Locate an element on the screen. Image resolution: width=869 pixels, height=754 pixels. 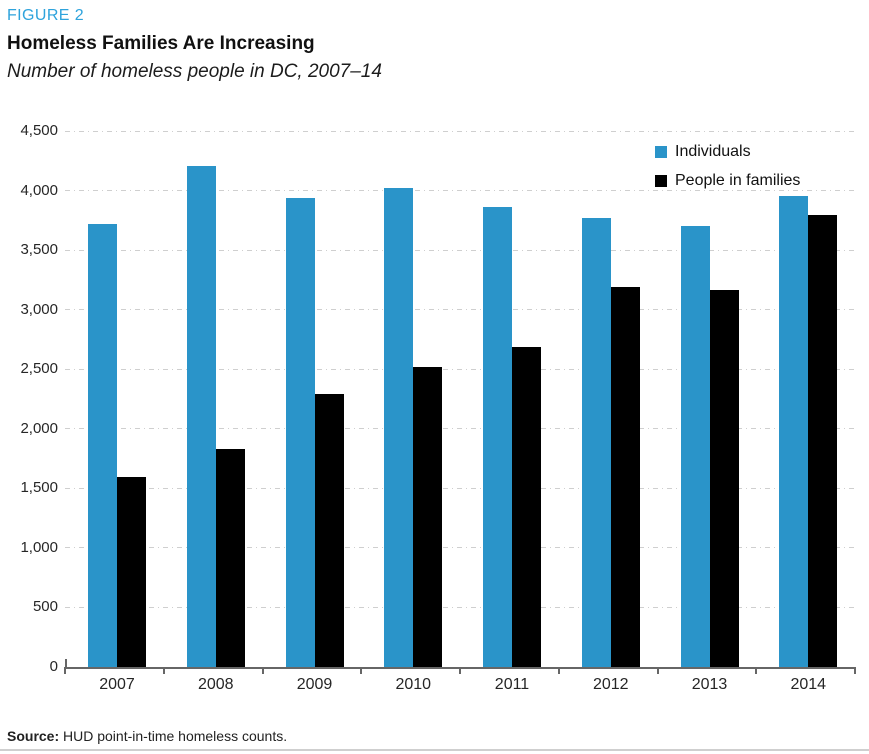
bar-individuals-2014 is located at coordinates (794, 431).